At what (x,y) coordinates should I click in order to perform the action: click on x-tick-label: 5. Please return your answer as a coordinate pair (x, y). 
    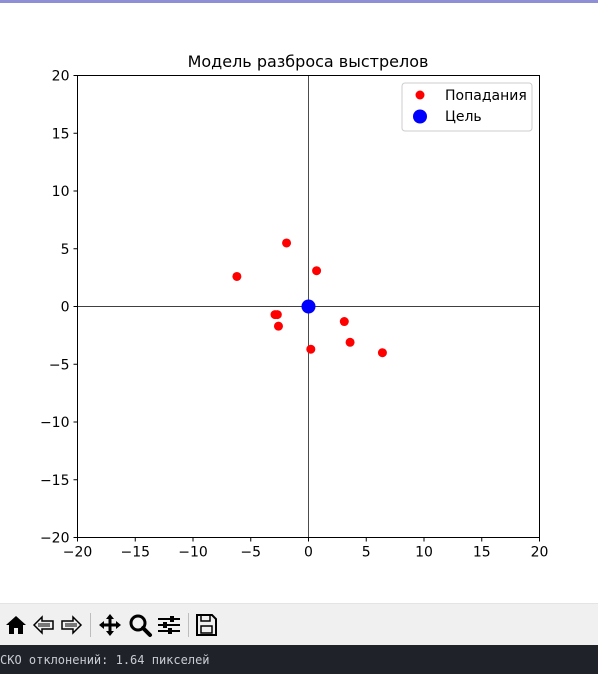
    Looking at the image, I should click on (366, 553).